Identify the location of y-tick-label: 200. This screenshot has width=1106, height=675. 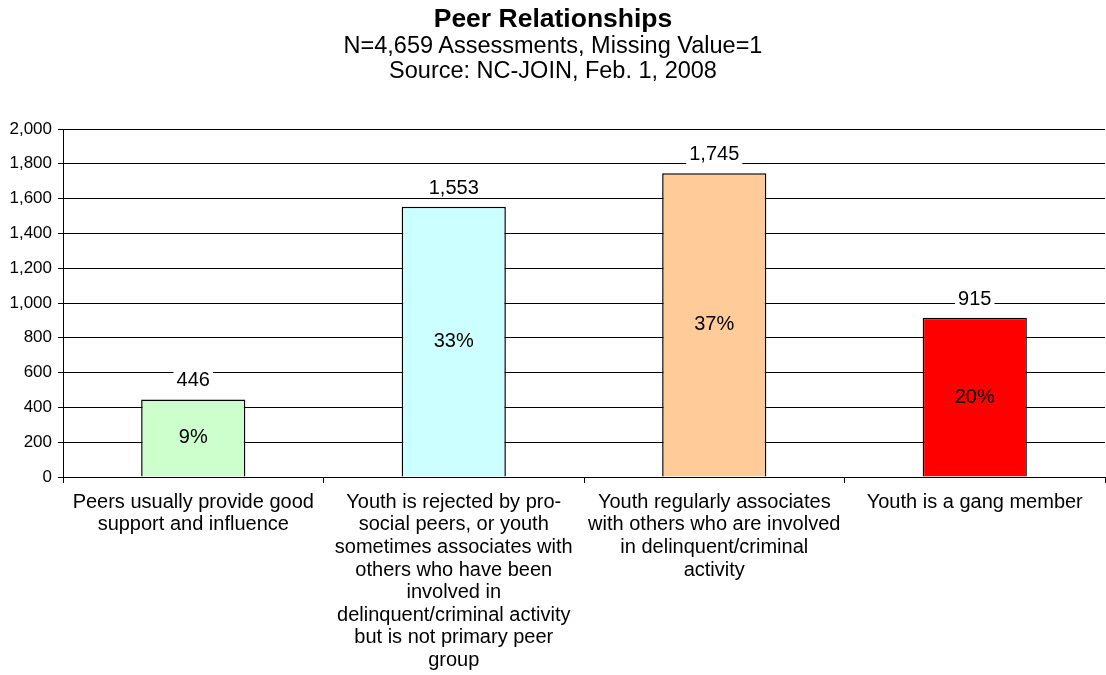
(37, 441).